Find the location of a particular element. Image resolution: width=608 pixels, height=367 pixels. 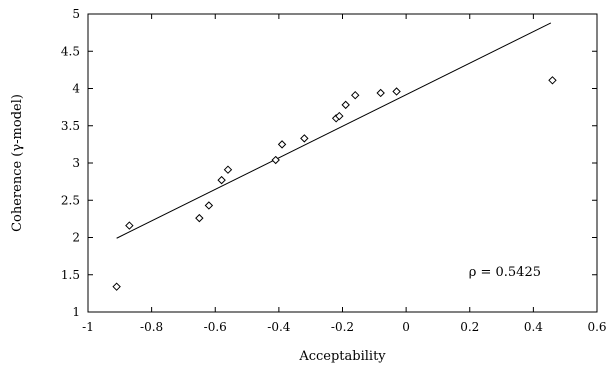

y-tick-label: 4 is located at coordinates (76, 89).